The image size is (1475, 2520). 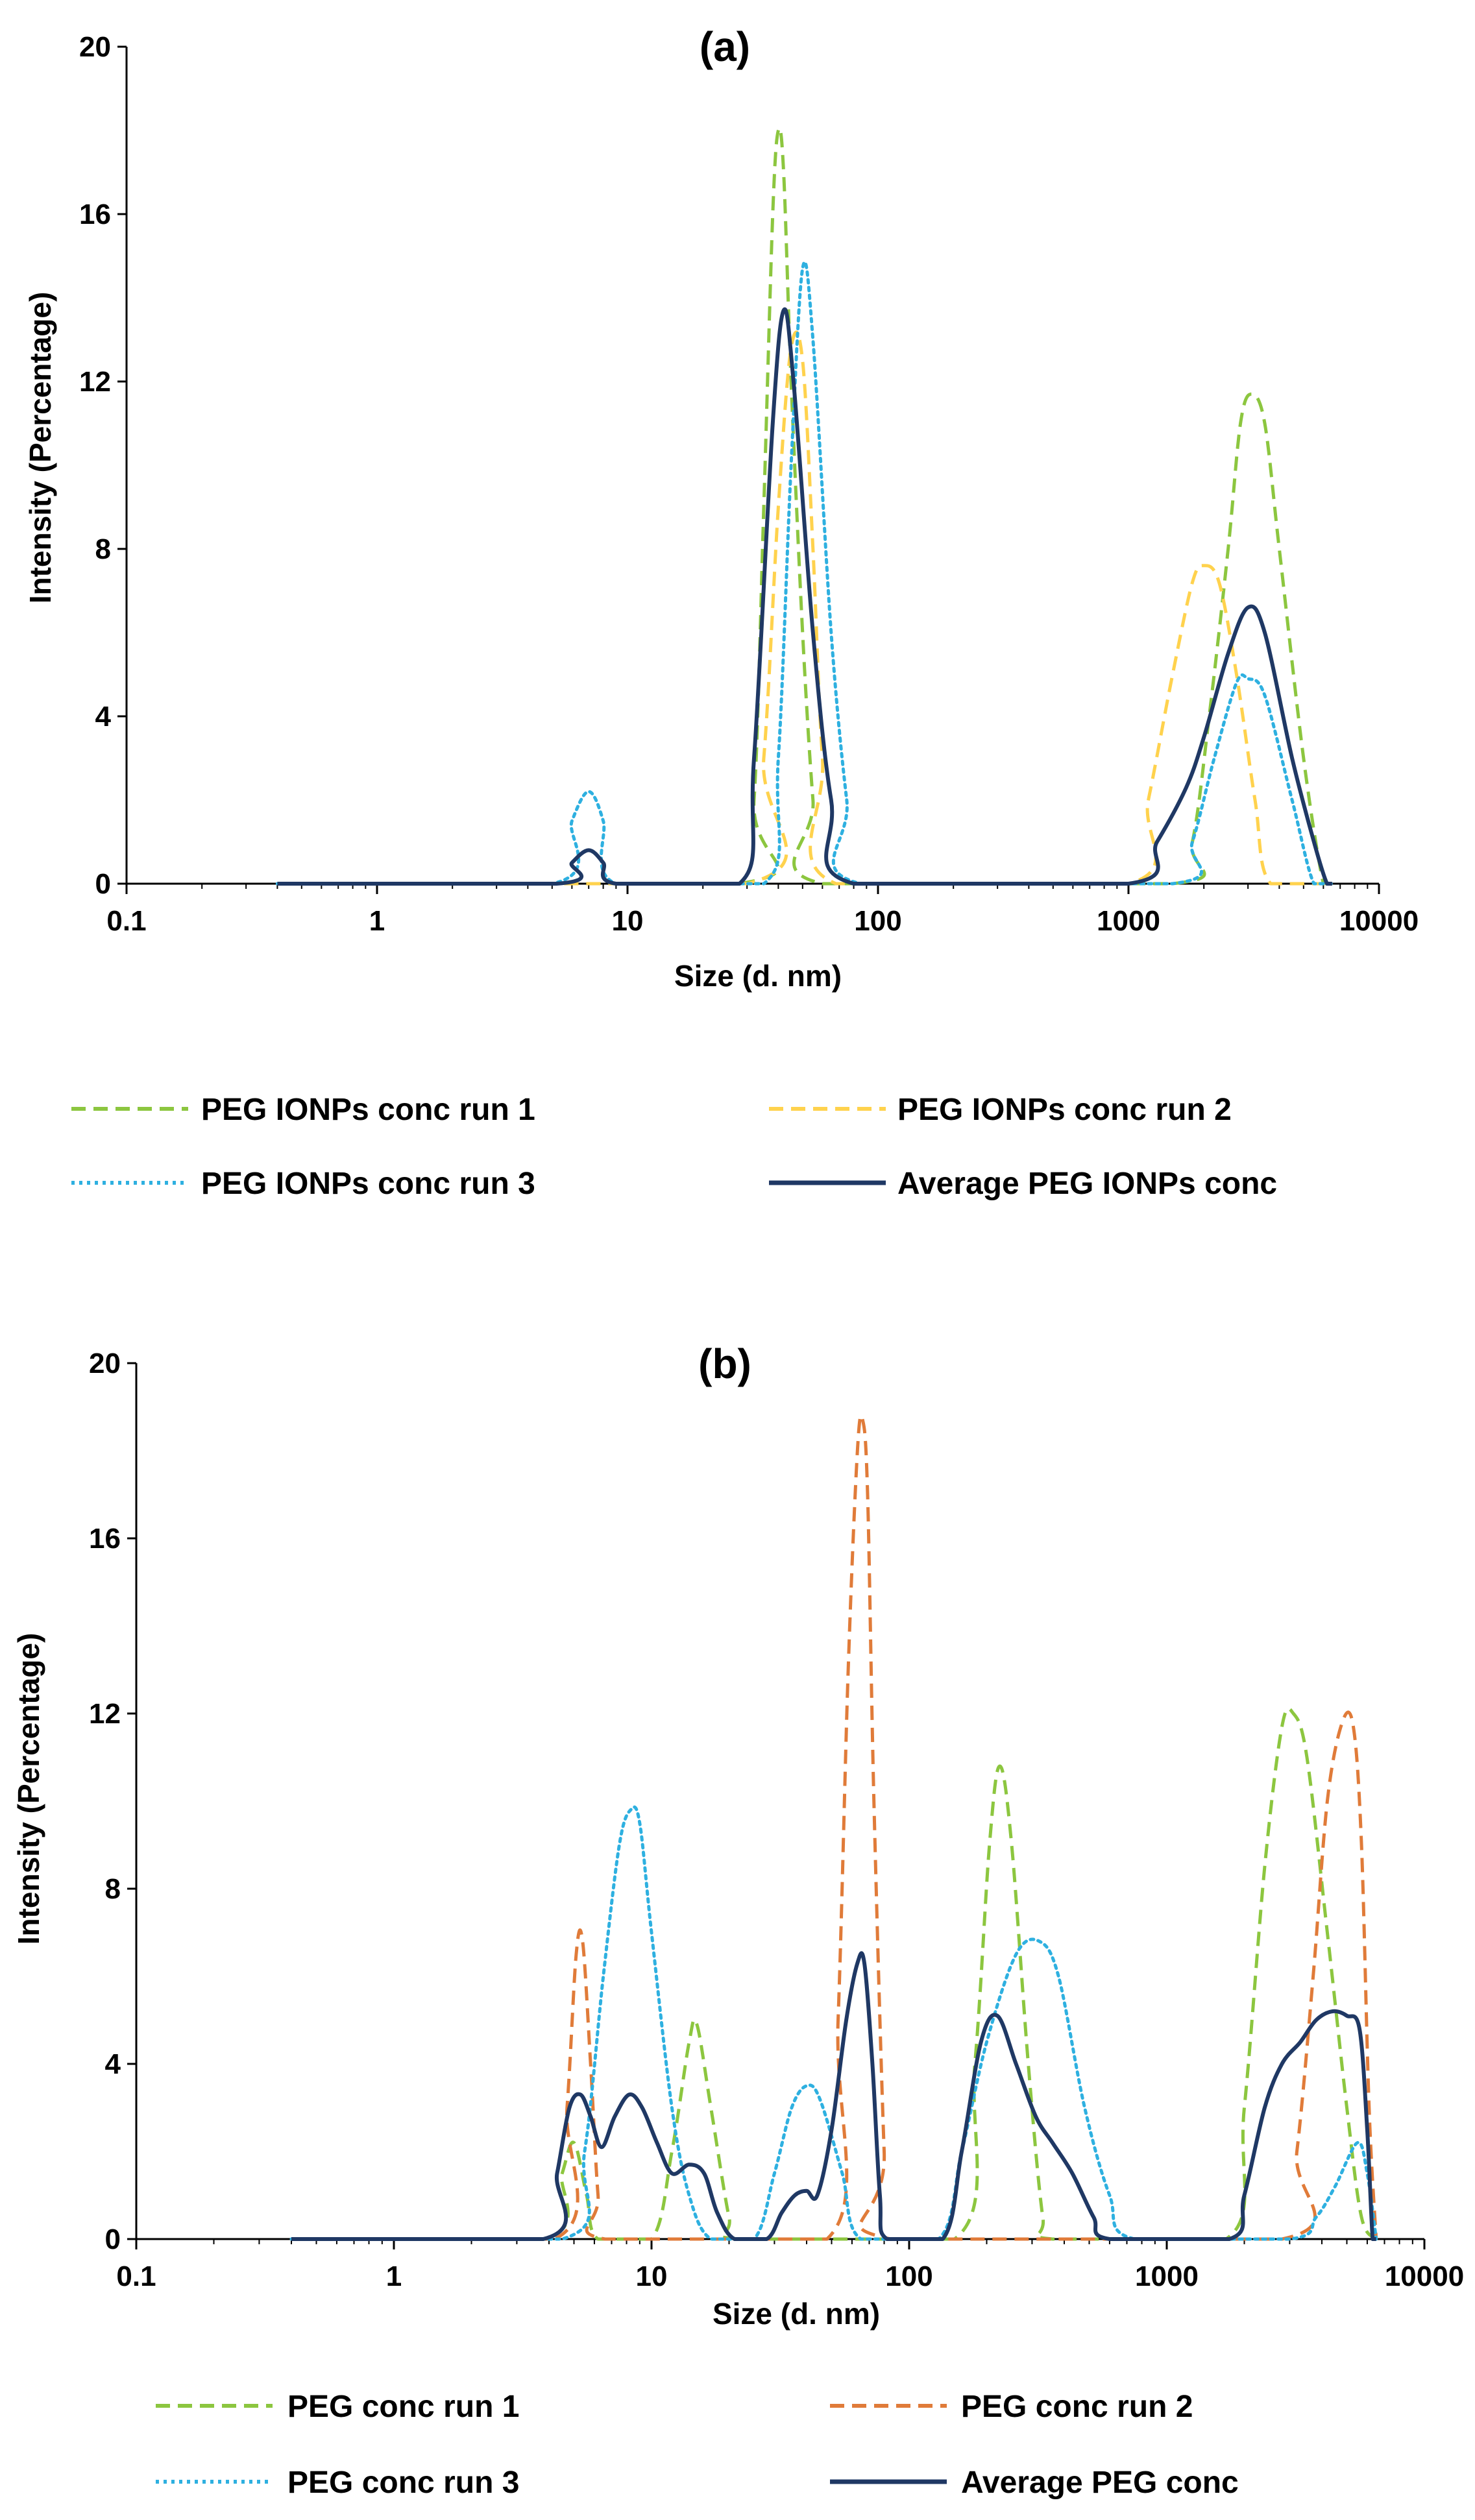 I want to click on x-tick-label-a: 0.1, so click(x=126, y=921).